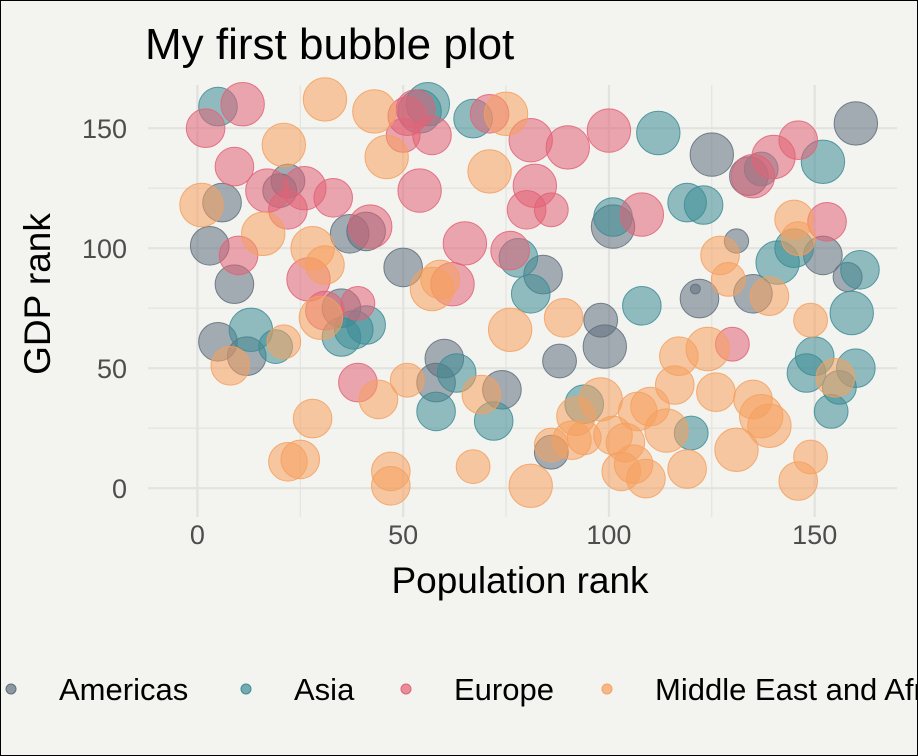 The image size is (918, 756). I want to click on x-tick-labels: 0 50 100 150, so click(513, 535).